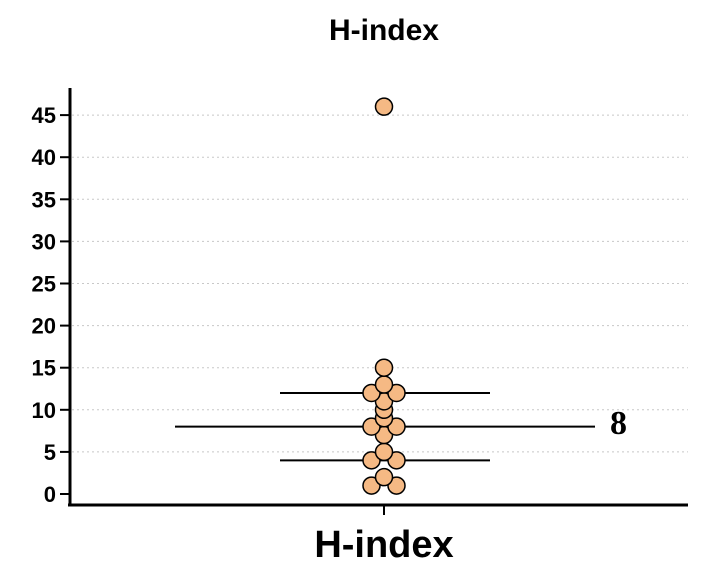 This screenshot has width=702, height=562. Describe the element at coordinates (618, 423) in the screenshot. I see `median-label: 8` at that location.